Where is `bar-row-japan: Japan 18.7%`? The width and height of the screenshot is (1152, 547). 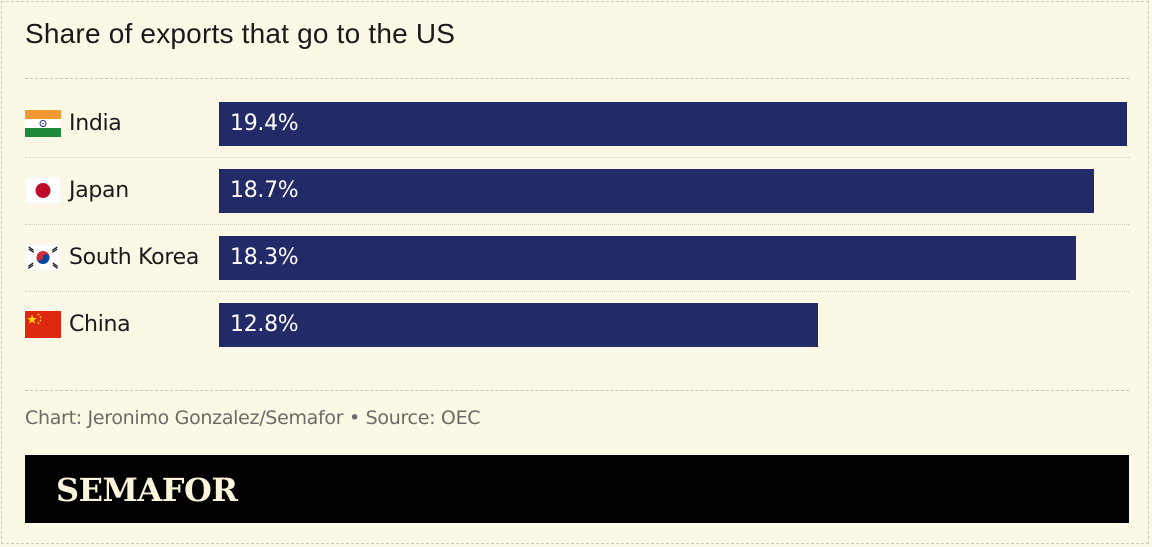
bar-row-japan: Japan 18.7% is located at coordinates (576, 191).